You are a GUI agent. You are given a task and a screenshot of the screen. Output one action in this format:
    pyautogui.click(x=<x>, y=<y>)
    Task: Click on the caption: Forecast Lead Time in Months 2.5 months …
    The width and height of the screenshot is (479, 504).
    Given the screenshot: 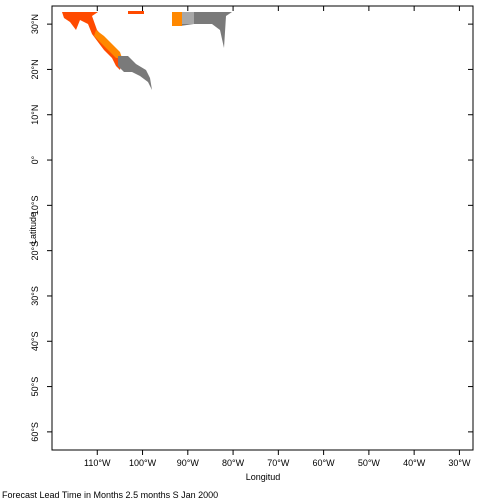 What is the action you would take?
    pyautogui.click(x=110, y=495)
    